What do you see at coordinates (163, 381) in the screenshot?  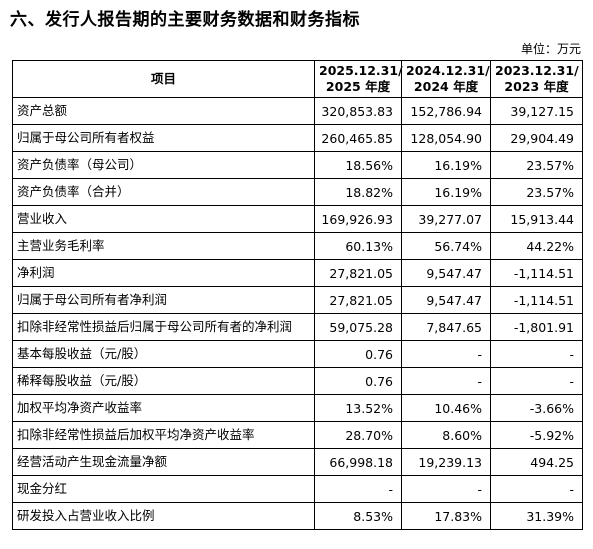 I see `item-cell: 稀释每股收益（元/股）` at bounding box center [163, 381].